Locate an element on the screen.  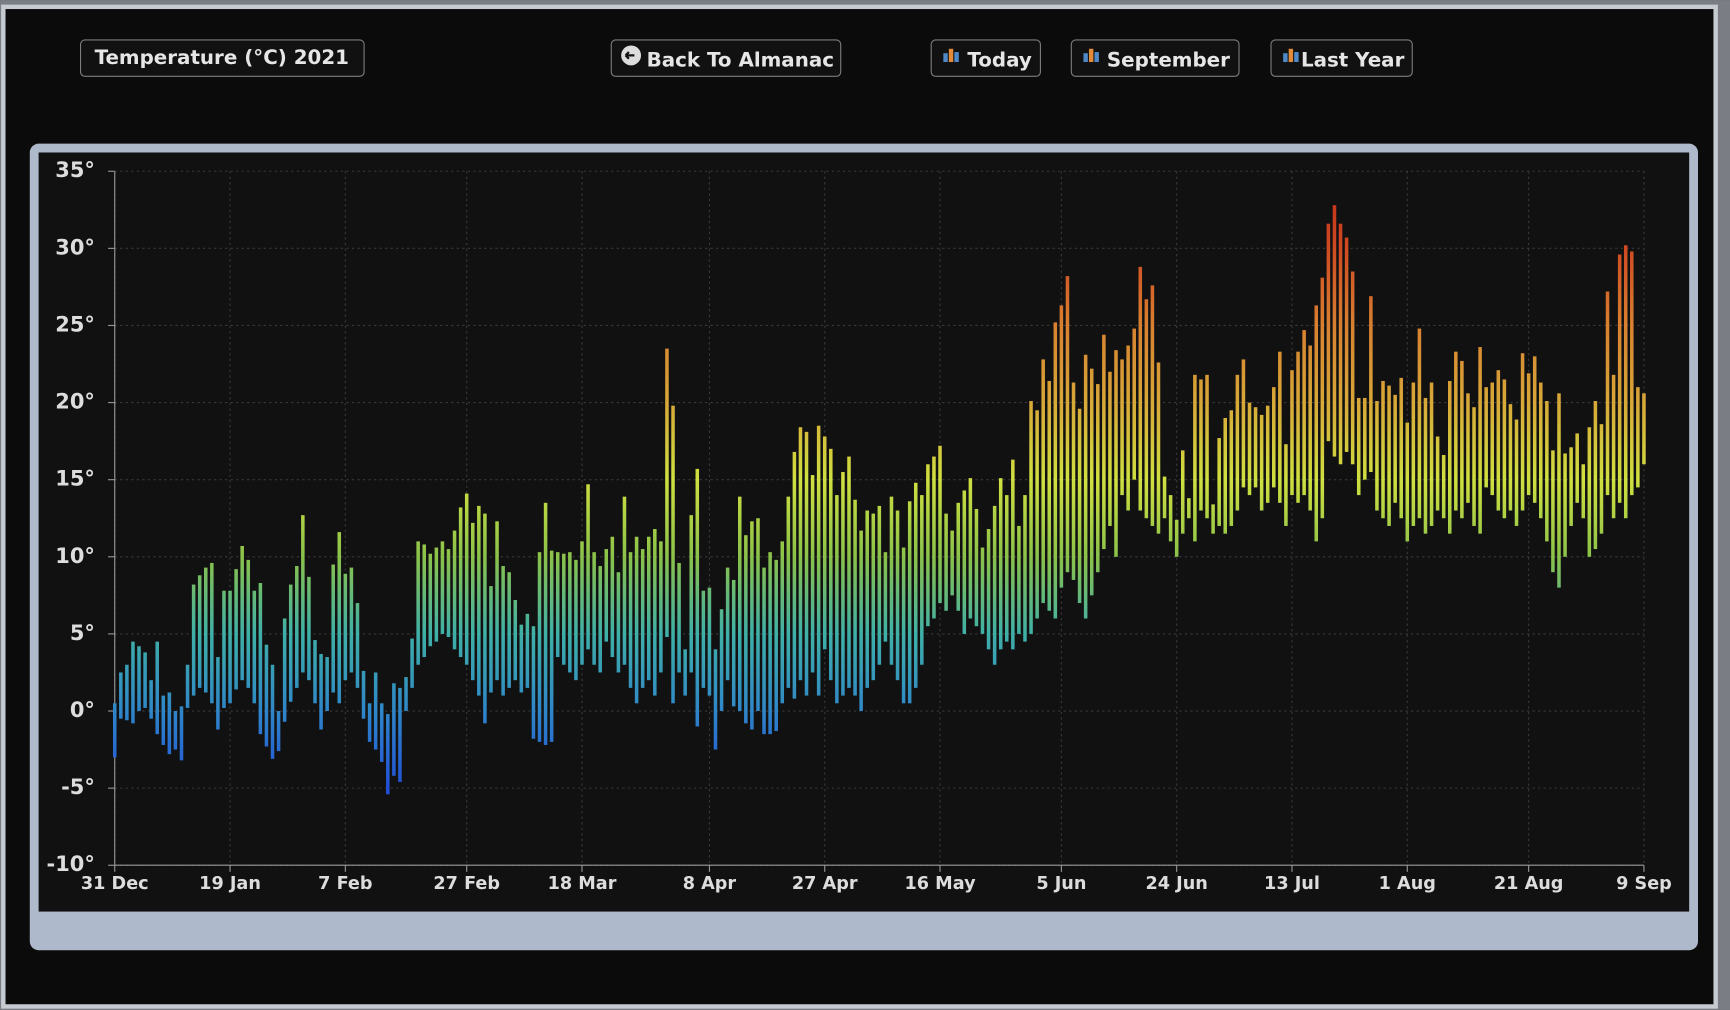
button-label: Last Year is located at coordinates (1353, 59).